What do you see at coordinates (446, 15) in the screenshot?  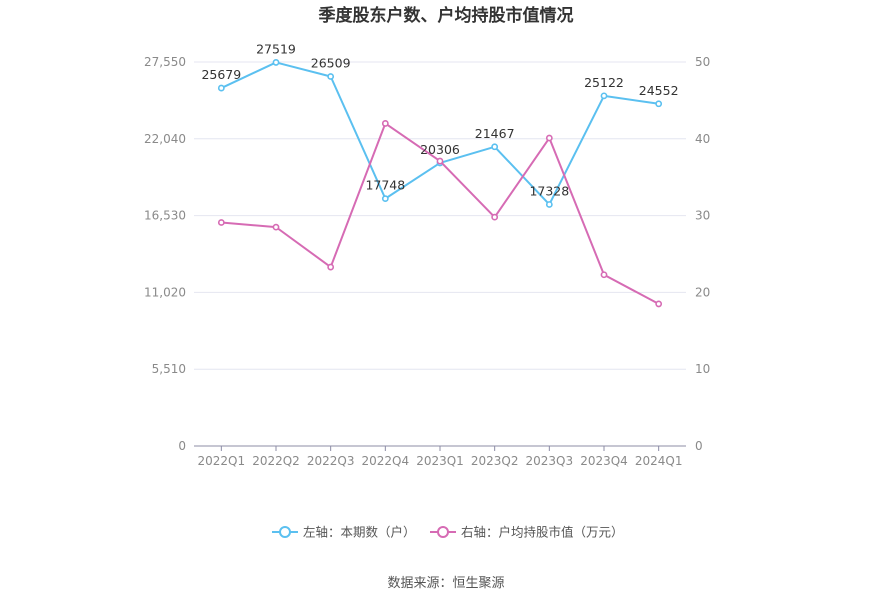 I see `chart-title: 季度股东户数、户均持股市值情况` at bounding box center [446, 15].